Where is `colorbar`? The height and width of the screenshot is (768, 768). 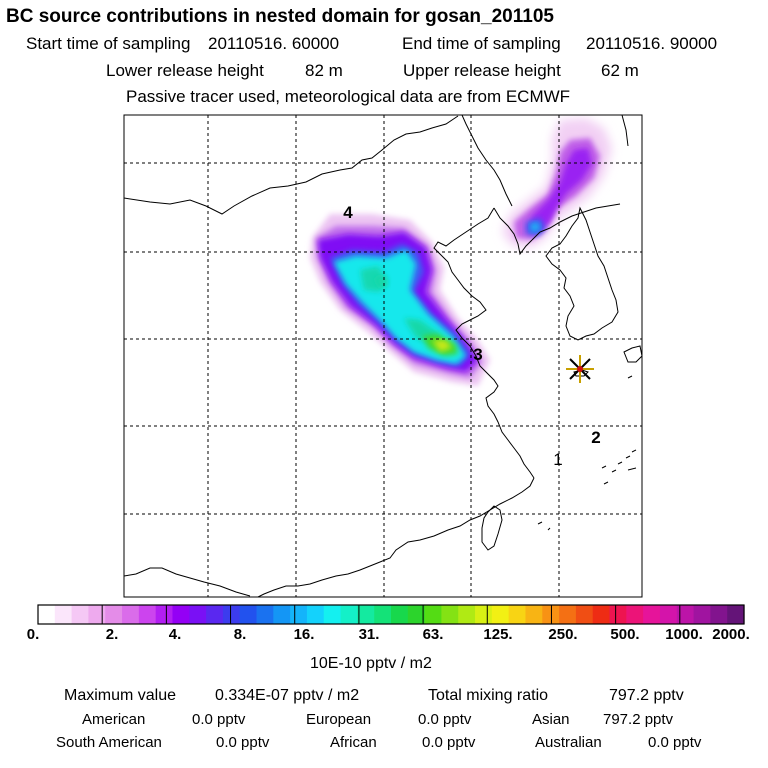
colorbar is located at coordinates (391, 614).